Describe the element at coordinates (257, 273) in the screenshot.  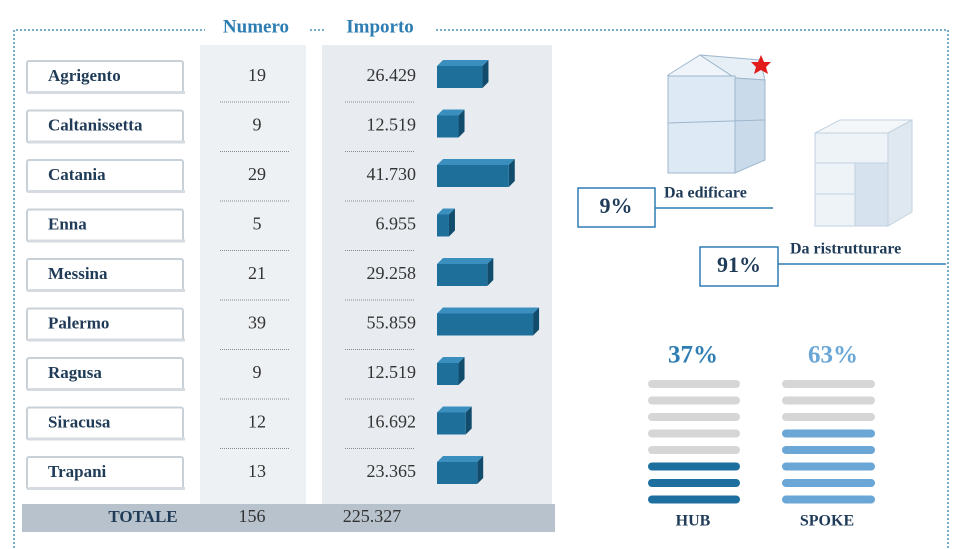
I see `numero-value: 21` at that location.